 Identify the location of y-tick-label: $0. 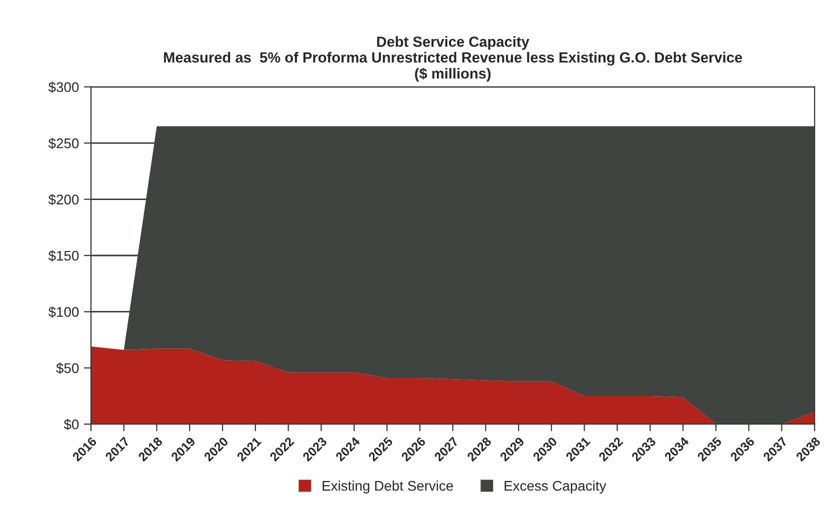
(71, 424).